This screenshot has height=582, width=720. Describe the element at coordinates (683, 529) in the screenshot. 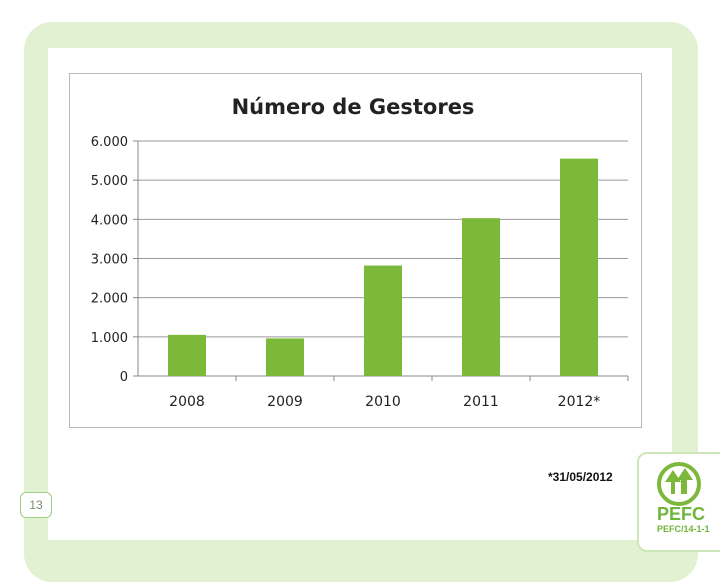

I see `logo-code: PEFC/14-1-1` at that location.